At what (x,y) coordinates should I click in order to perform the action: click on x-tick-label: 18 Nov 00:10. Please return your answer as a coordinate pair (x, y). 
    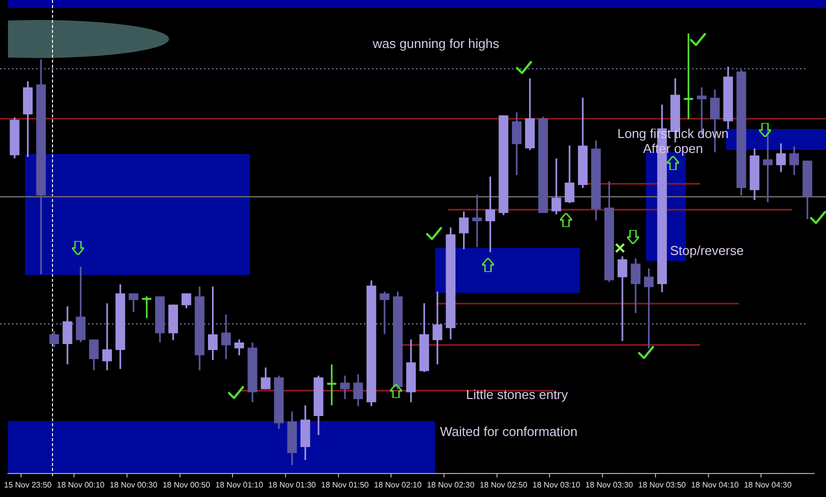
    Looking at the image, I should click on (81, 485).